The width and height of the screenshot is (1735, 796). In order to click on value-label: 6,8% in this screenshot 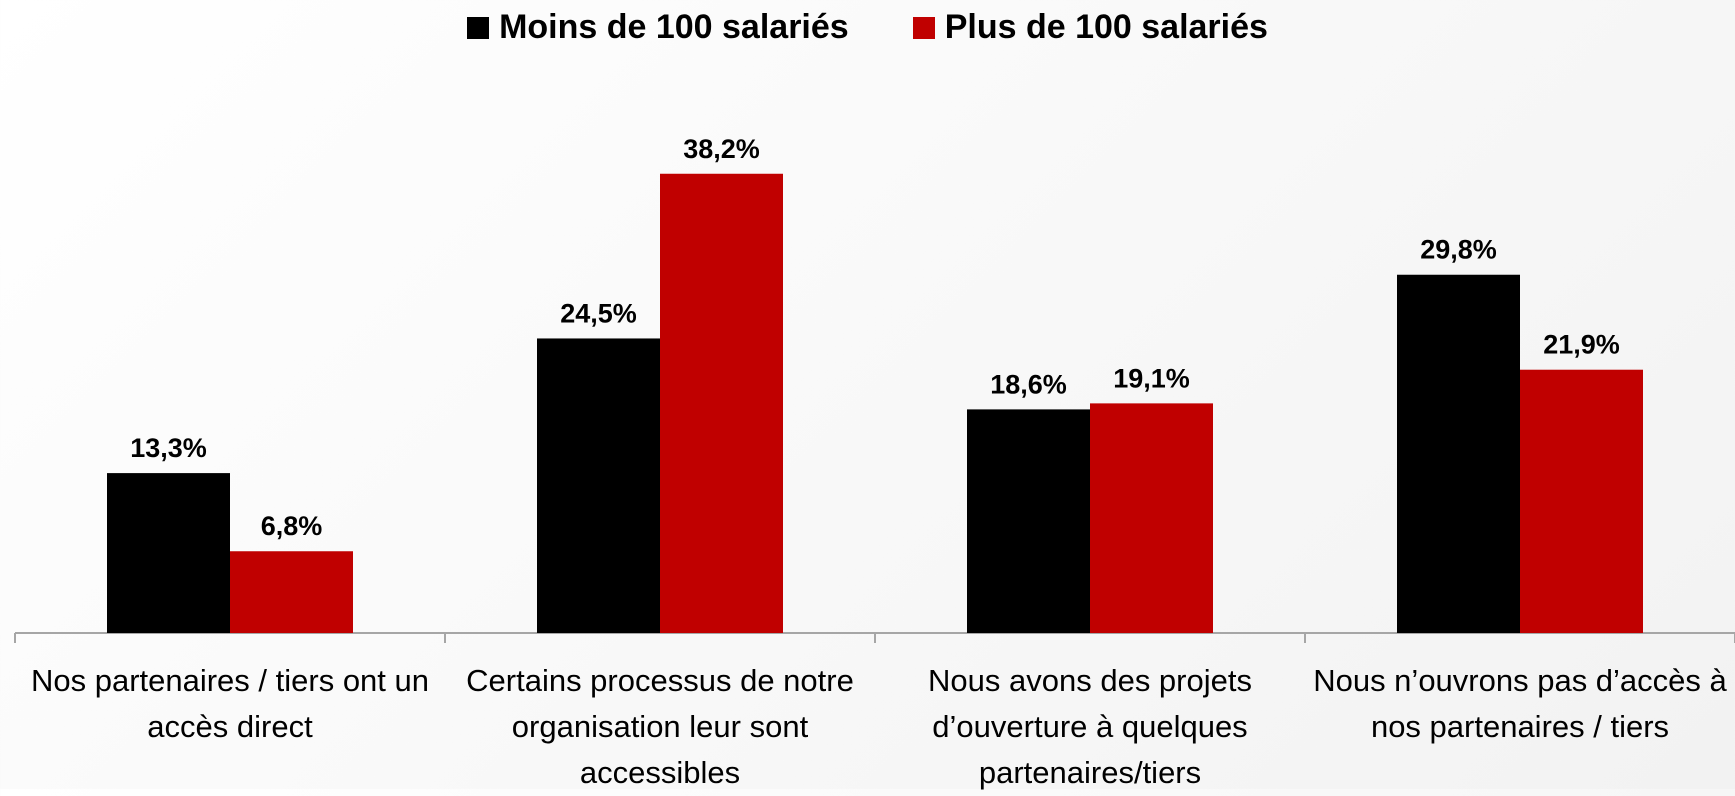, I will do `click(292, 526)`.